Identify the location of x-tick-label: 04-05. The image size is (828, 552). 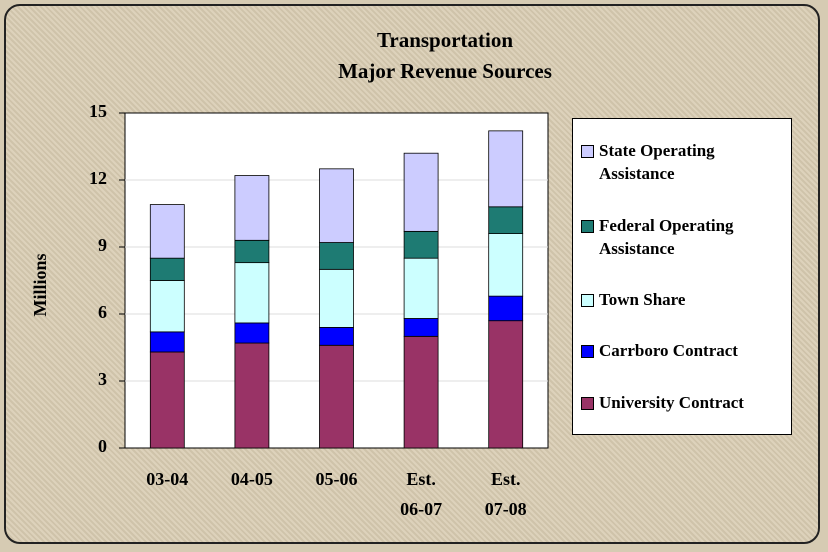
(252, 479).